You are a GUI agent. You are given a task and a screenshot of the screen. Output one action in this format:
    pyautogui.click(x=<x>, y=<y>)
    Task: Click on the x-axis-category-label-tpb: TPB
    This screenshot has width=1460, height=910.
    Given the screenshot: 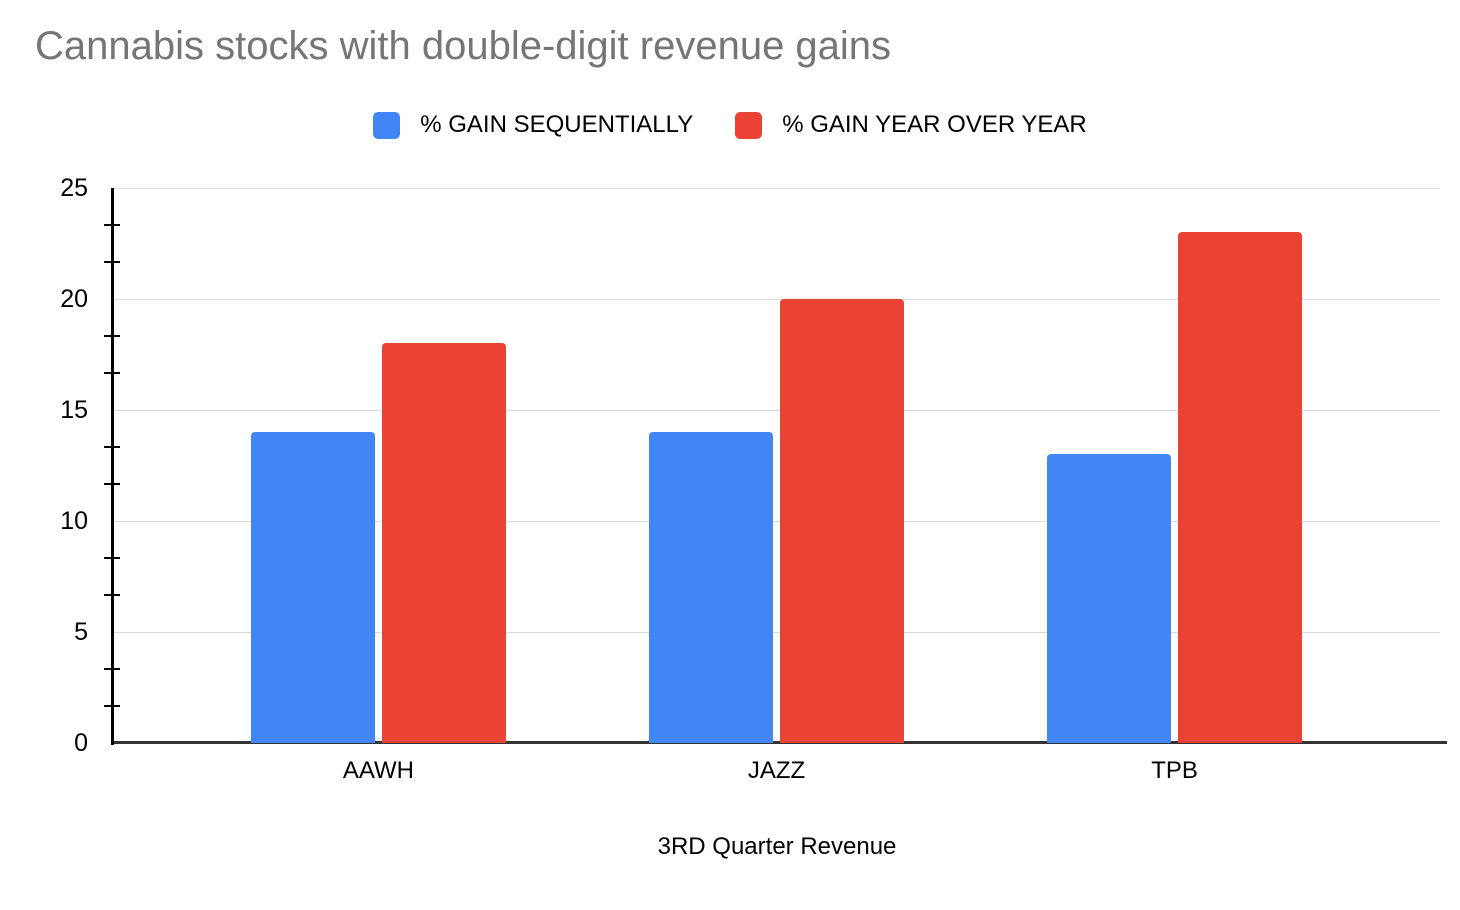 What is the action you would take?
    pyautogui.click(x=1174, y=770)
    